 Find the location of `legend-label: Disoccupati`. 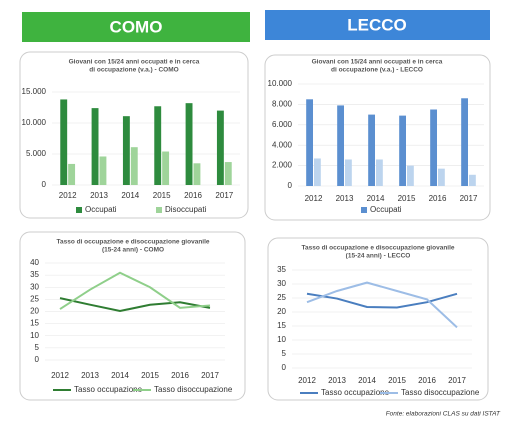

legend-label: Disoccupati is located at coordinates (186, 209).